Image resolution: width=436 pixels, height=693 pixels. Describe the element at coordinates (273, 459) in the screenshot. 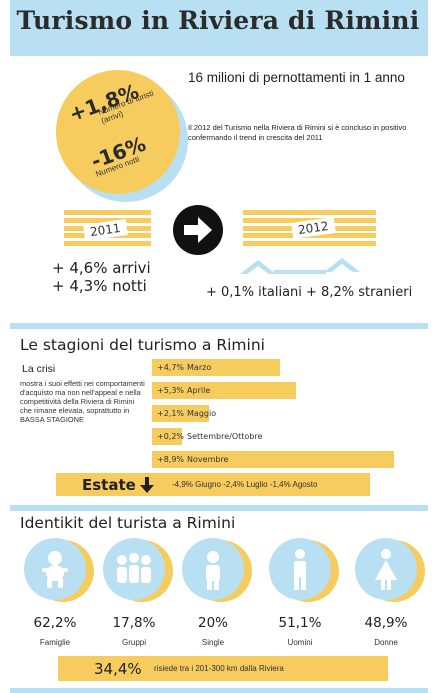

I see `season-bar: +8,9% Novembre` at that location.